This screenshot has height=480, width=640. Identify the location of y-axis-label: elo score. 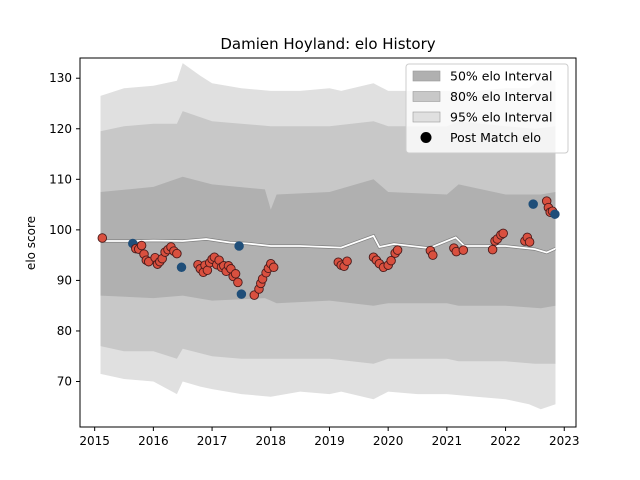
(31, 243).